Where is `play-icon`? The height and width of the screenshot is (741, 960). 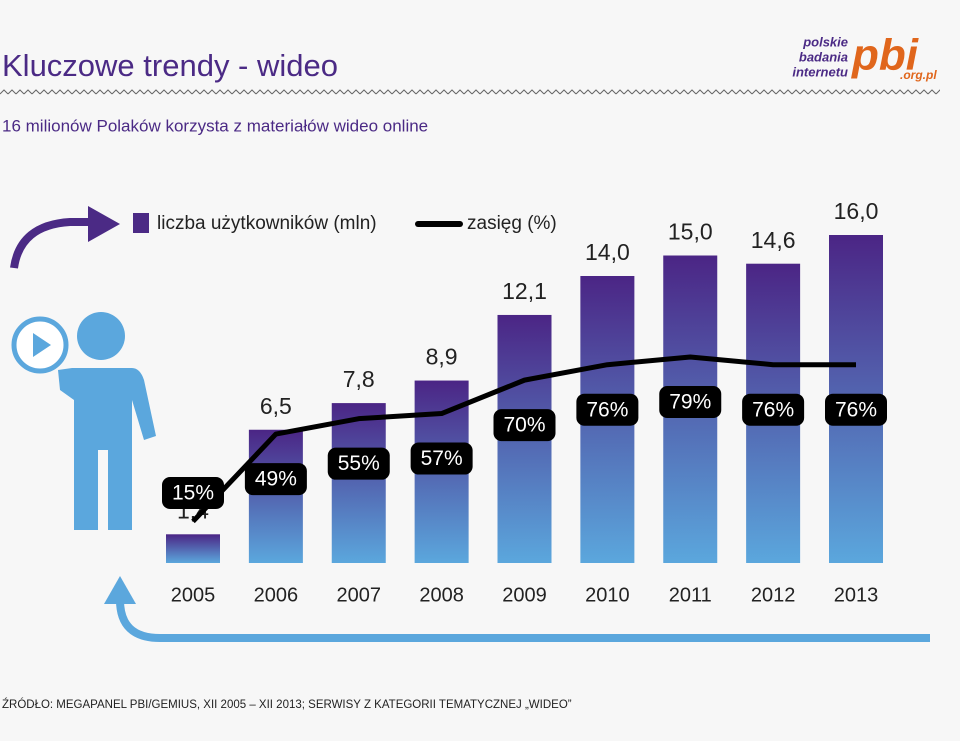 play-icon is located at coordinates (42, 345).